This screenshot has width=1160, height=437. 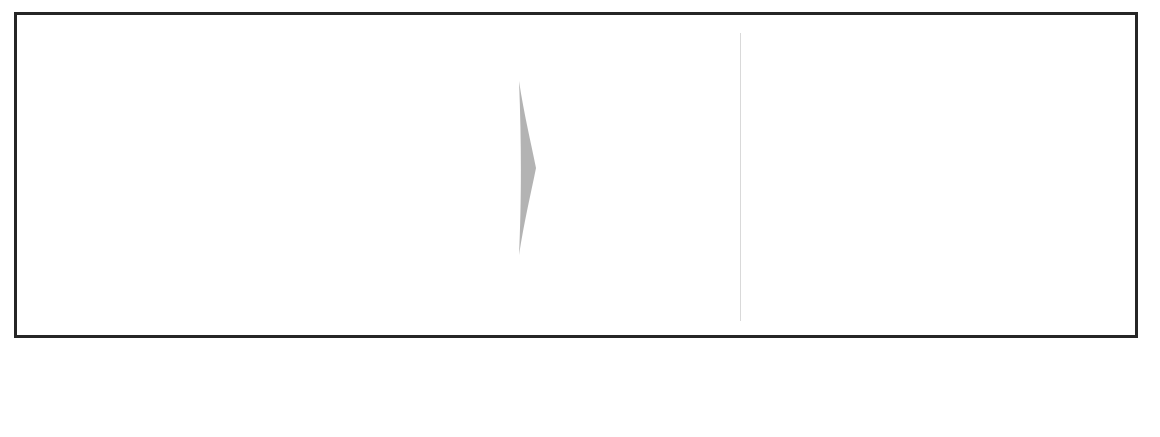 I want to click on legend-item-no, so click(x=316, y=284).